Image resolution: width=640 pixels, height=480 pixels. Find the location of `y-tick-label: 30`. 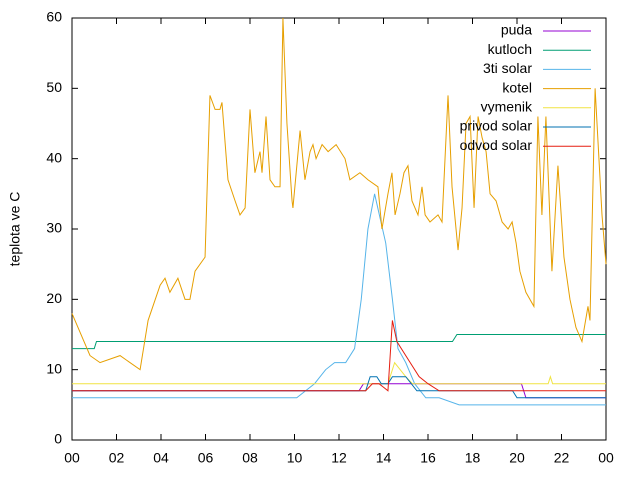

y-tick-label: 30 is located at coordinates (54, 228).